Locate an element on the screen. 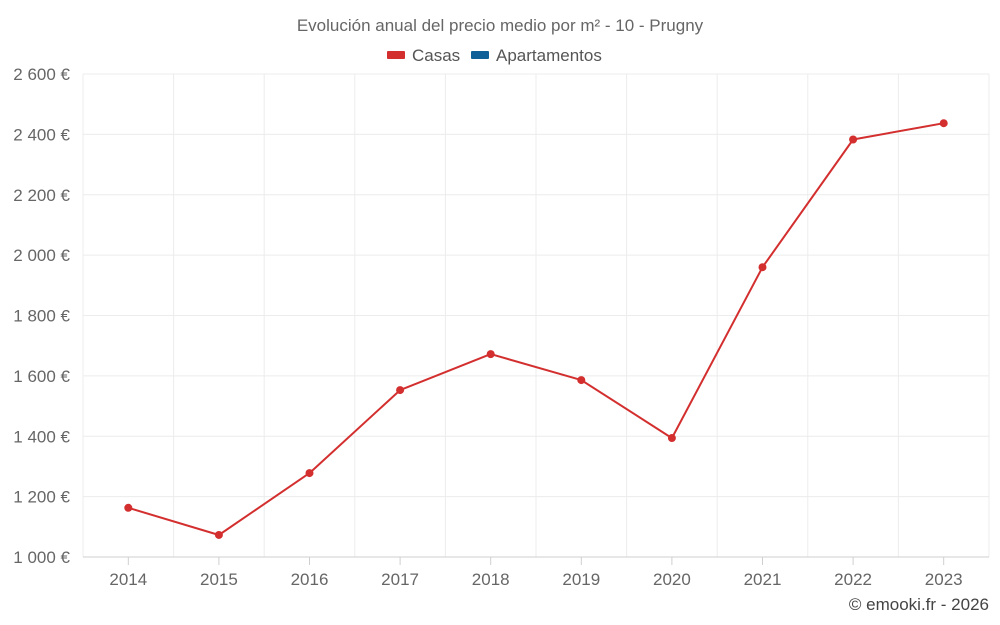 The height and width of the screenshot is (625, 1000). data-point-casas-2018 is located at coordinates (490, 354).